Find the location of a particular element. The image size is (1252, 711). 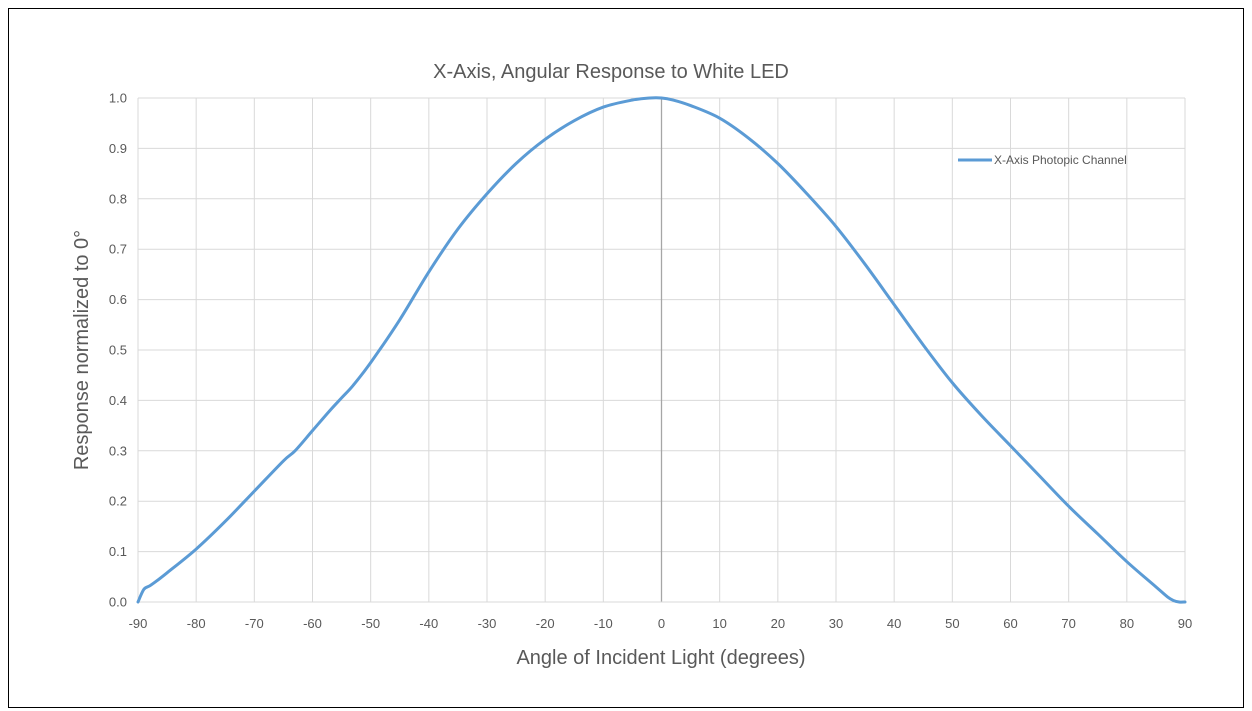

x-tick-label: -60 is located at coordinates (312, 623).